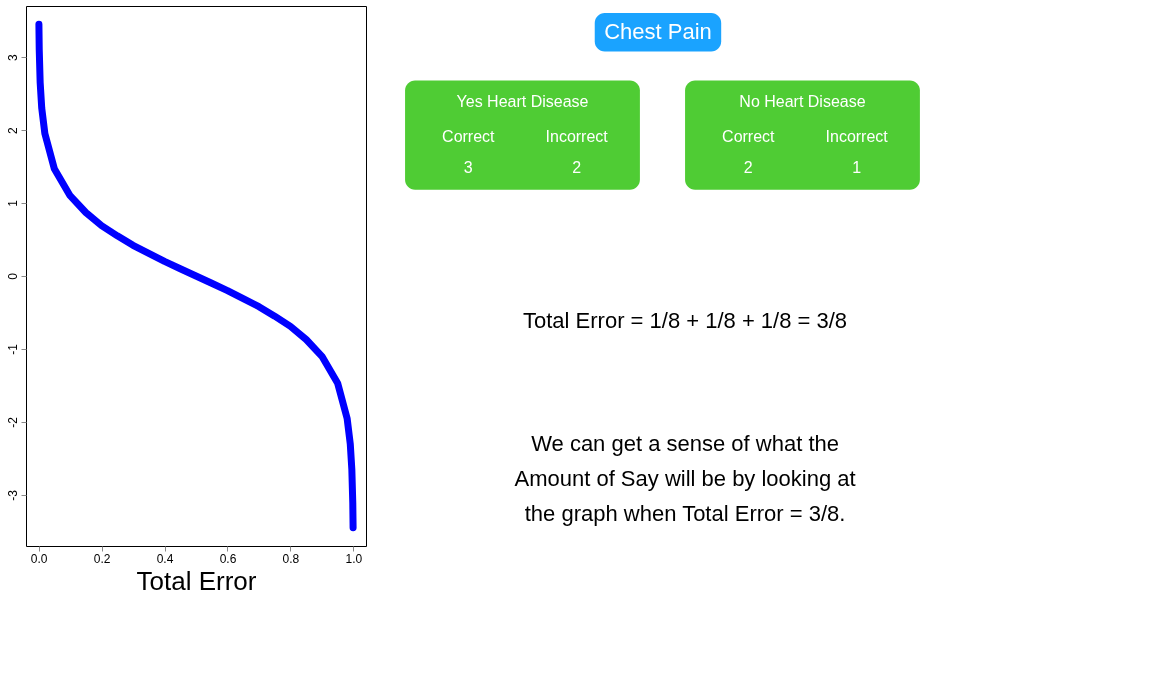 This screenshot has width=1165, height=681. Describe the element at coordinates (12, 495) in the screenshot. I see `y-tick-label: -3` at that location.